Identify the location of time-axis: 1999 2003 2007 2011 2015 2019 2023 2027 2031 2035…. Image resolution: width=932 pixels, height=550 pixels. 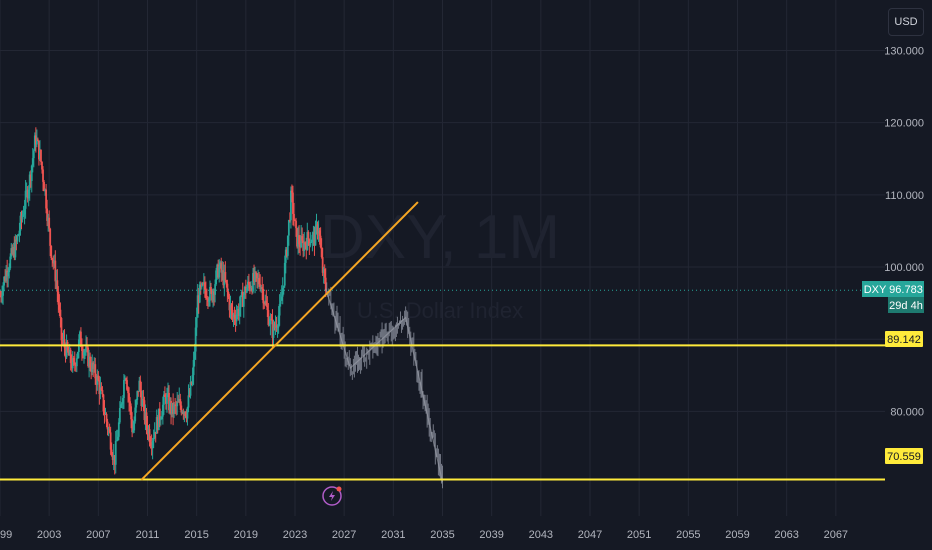
(424, 535).